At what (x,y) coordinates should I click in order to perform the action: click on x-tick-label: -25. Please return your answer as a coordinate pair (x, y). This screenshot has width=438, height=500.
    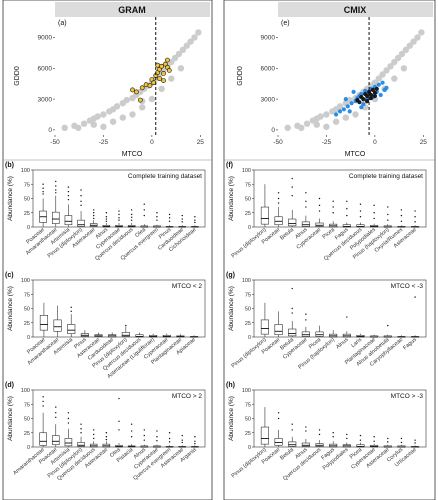
    Looking at the image, I should click on (104, 142).